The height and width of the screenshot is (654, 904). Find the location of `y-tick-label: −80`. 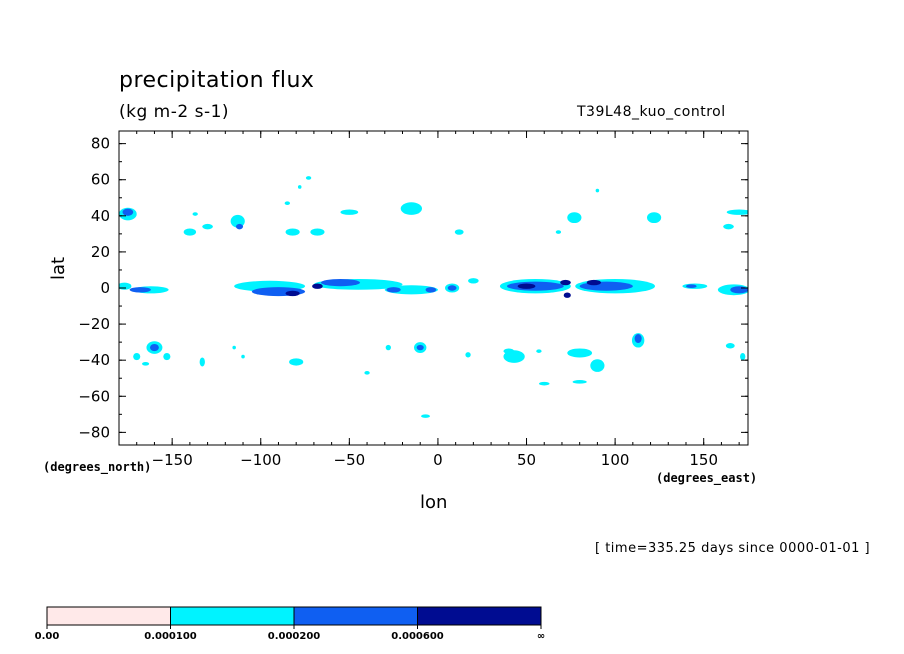

y-tick-label: −80 is located at coordinates (94, 432).